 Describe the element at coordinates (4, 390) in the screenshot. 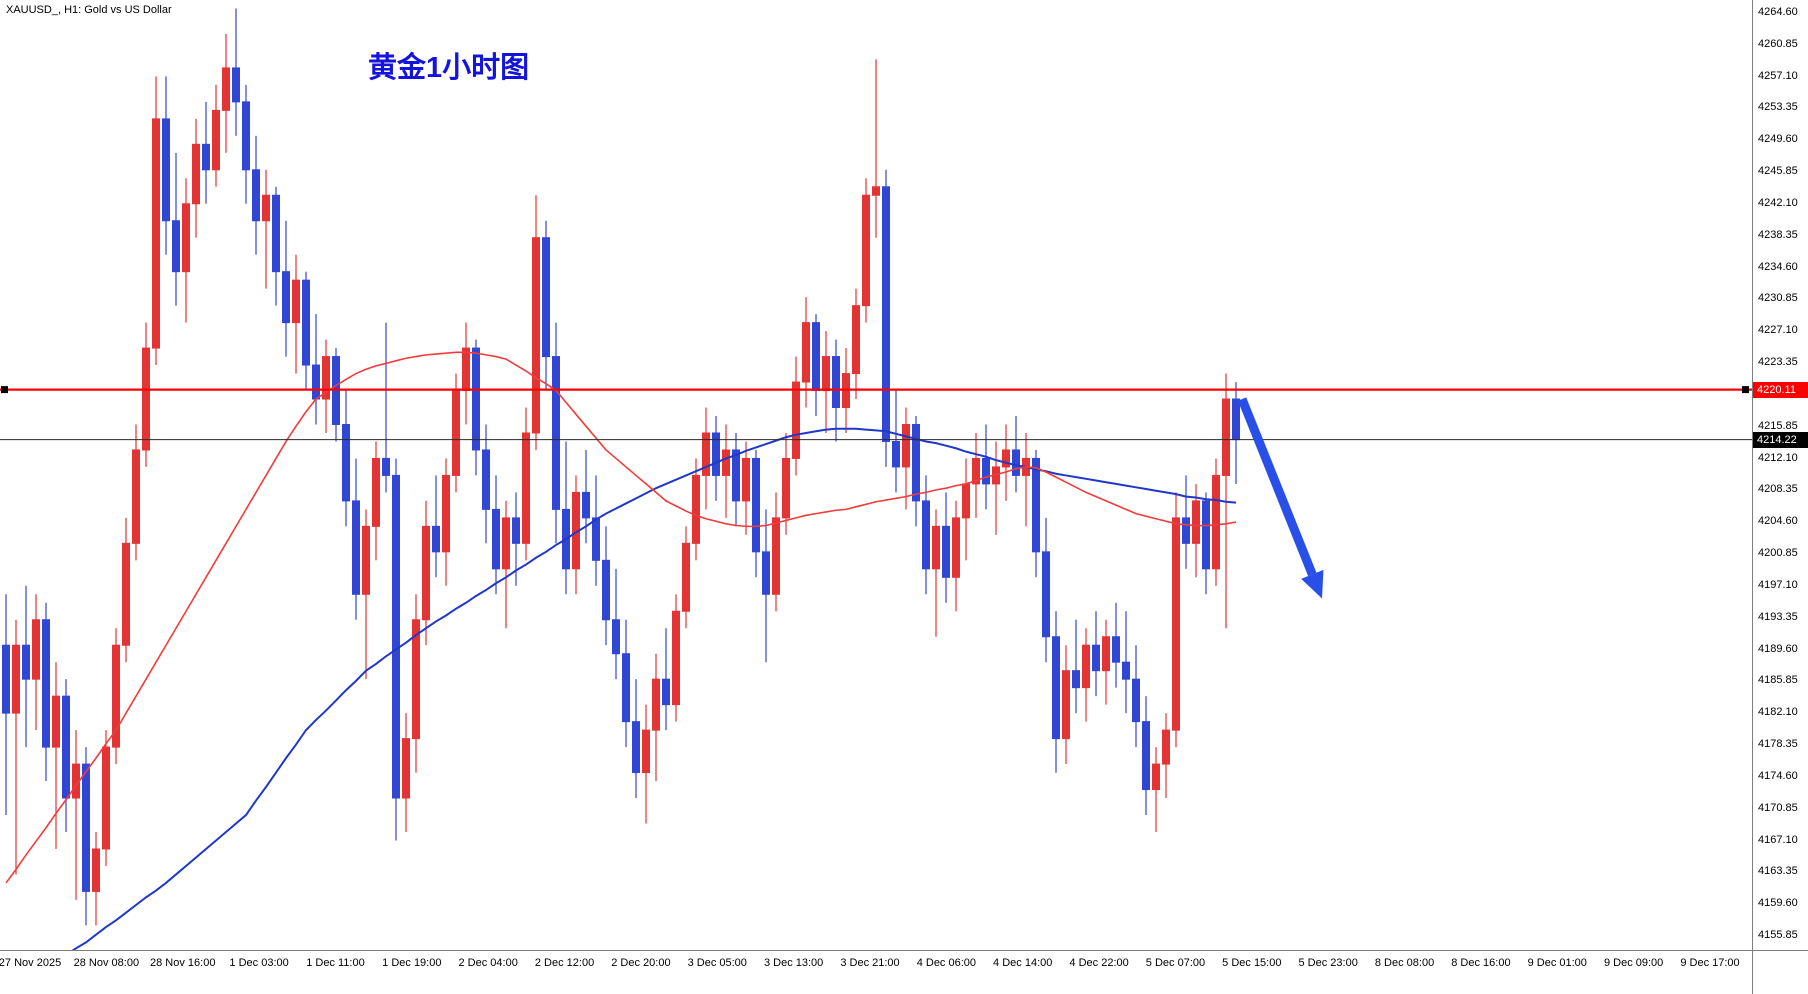

I see `hline-left-anchor` at that location.